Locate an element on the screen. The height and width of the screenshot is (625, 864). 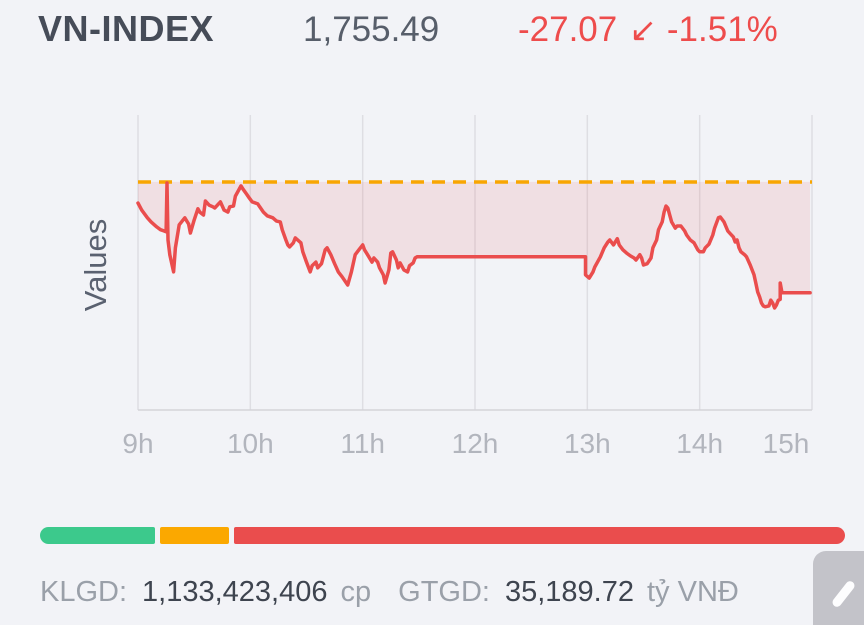
x-axis-tick: 13h is located at coordinates (587, 443).